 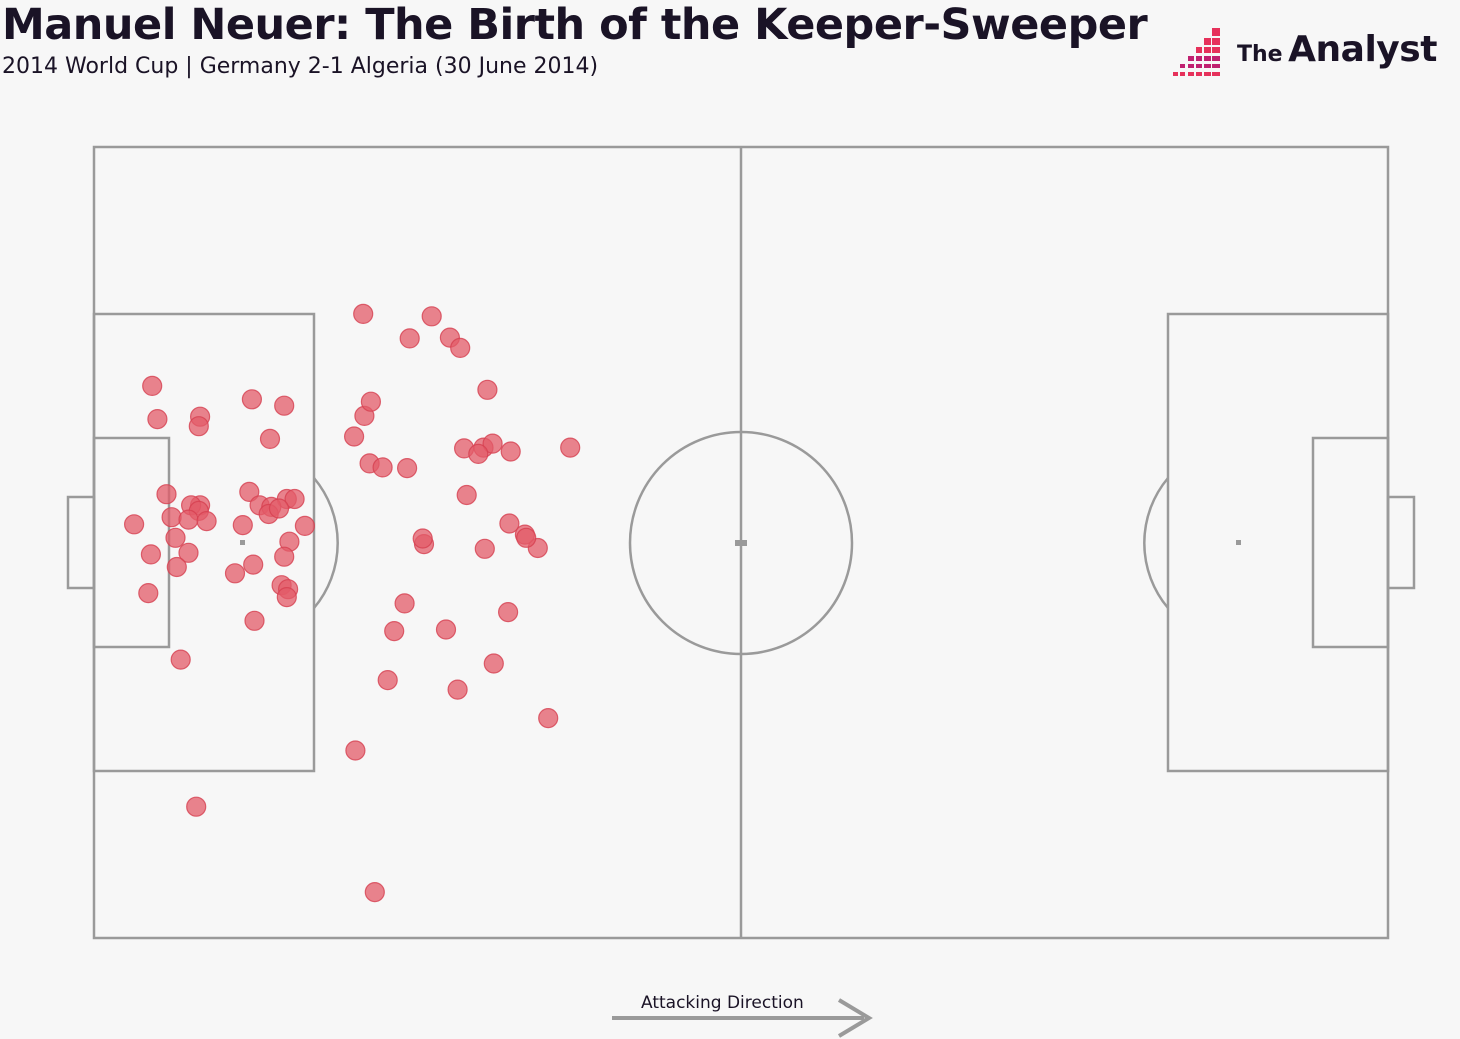 I want to click on right-penalty-spot, so click(x=1238, y=542).